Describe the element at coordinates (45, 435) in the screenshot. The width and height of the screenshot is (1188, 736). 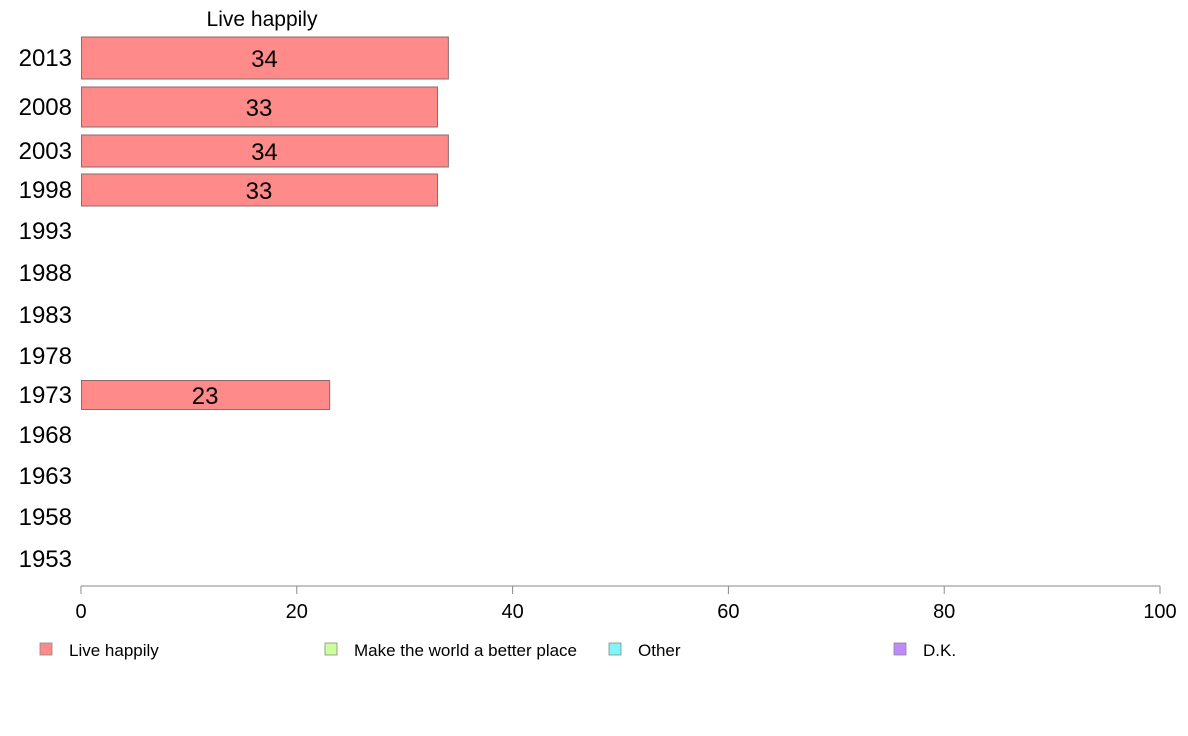
I see `year-label: 1968` at that location.